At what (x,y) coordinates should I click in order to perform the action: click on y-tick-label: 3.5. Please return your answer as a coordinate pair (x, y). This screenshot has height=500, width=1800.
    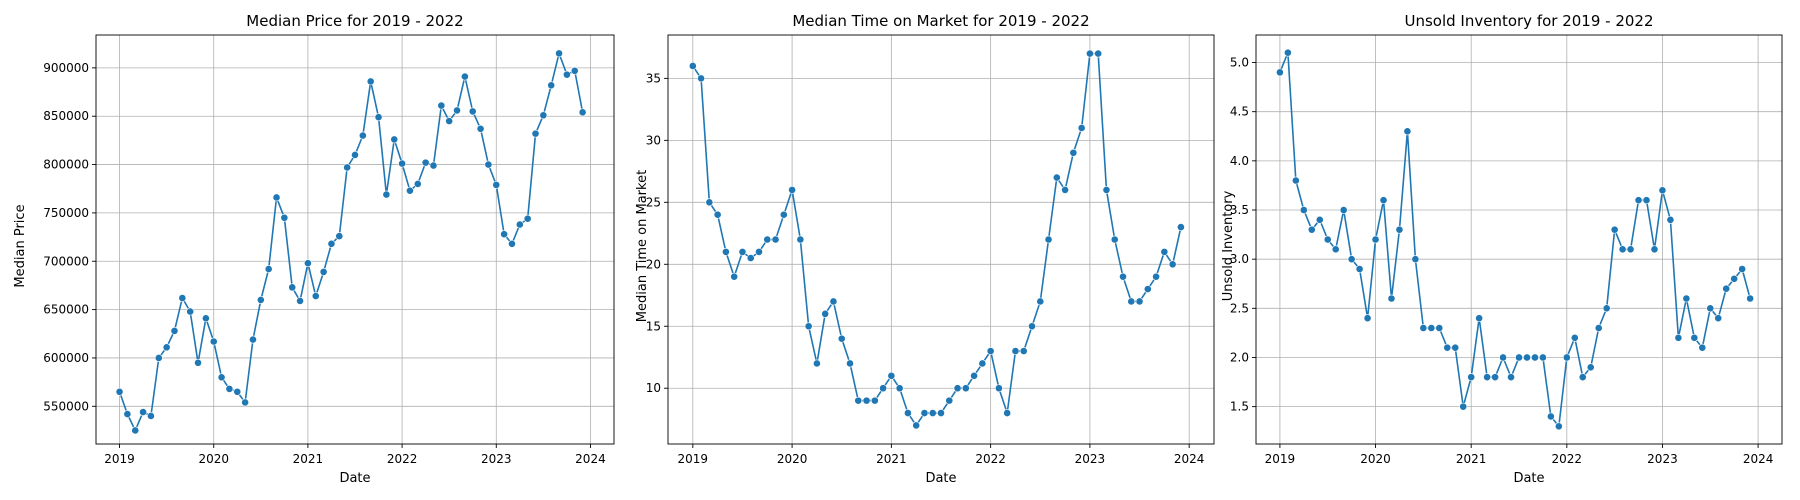
    Looking at the image, I should click on (1239, 210).